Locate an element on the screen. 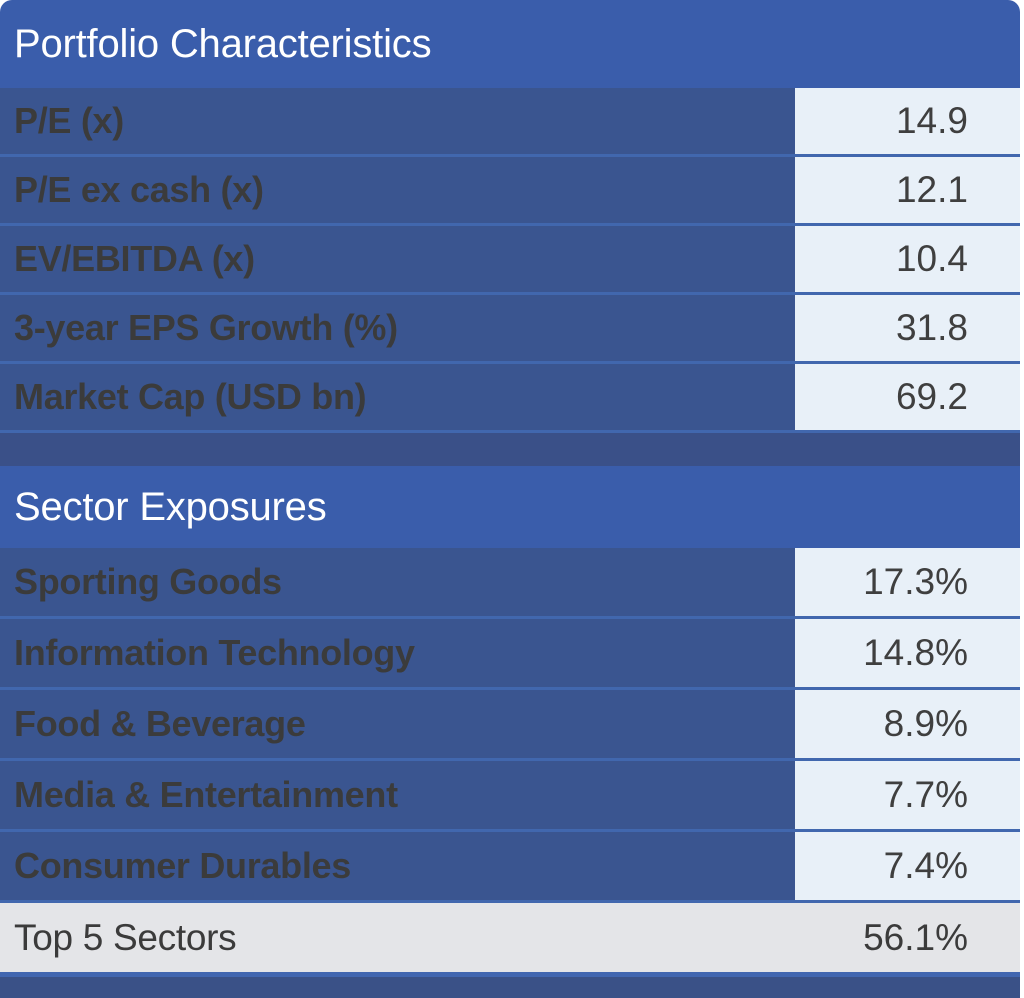  row-value: 8.9% is located at coordinates (907, 724).